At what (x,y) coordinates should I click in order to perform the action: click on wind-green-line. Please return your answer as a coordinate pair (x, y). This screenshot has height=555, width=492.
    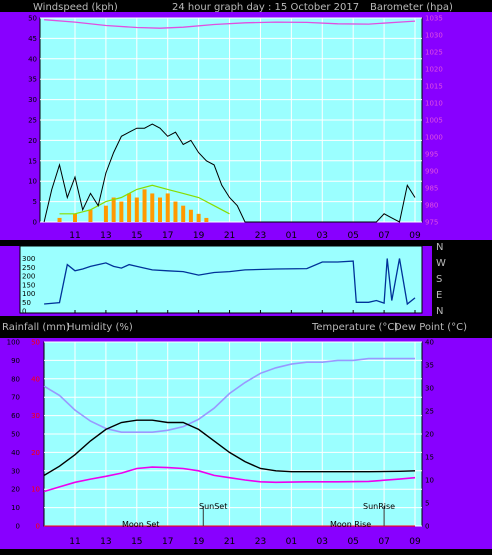
    Looking at the image, I should click on (144, 199).